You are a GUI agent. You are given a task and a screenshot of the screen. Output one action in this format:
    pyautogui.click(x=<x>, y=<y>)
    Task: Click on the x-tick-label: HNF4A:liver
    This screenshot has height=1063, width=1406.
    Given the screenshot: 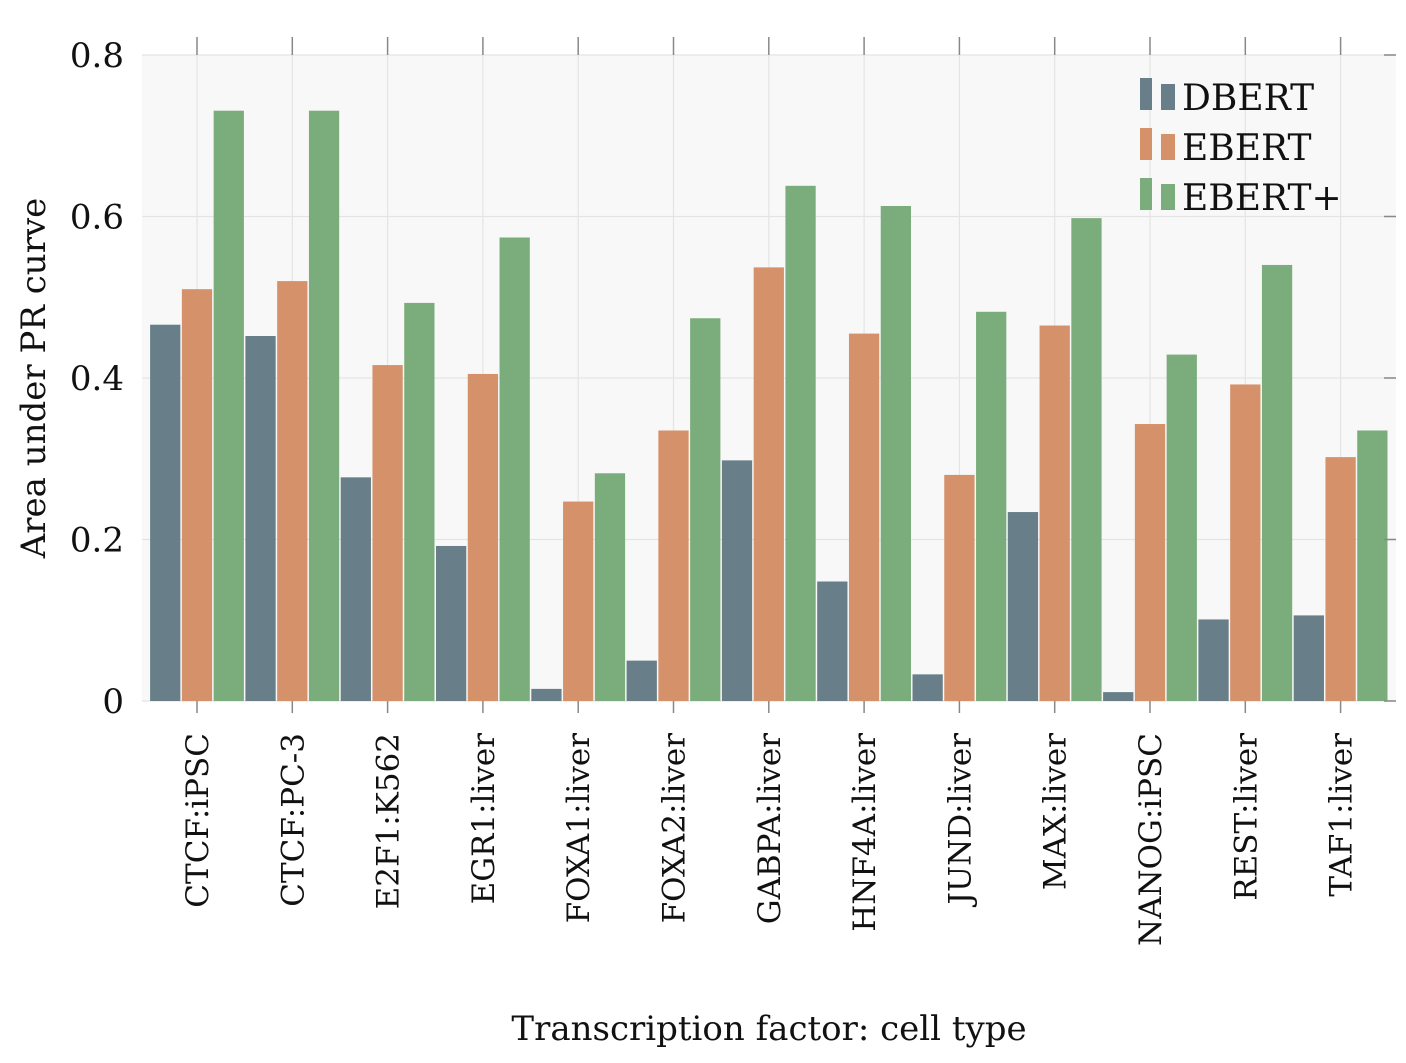 What is the action you would take?
    pyautogui.click(x=865, y=832)
    